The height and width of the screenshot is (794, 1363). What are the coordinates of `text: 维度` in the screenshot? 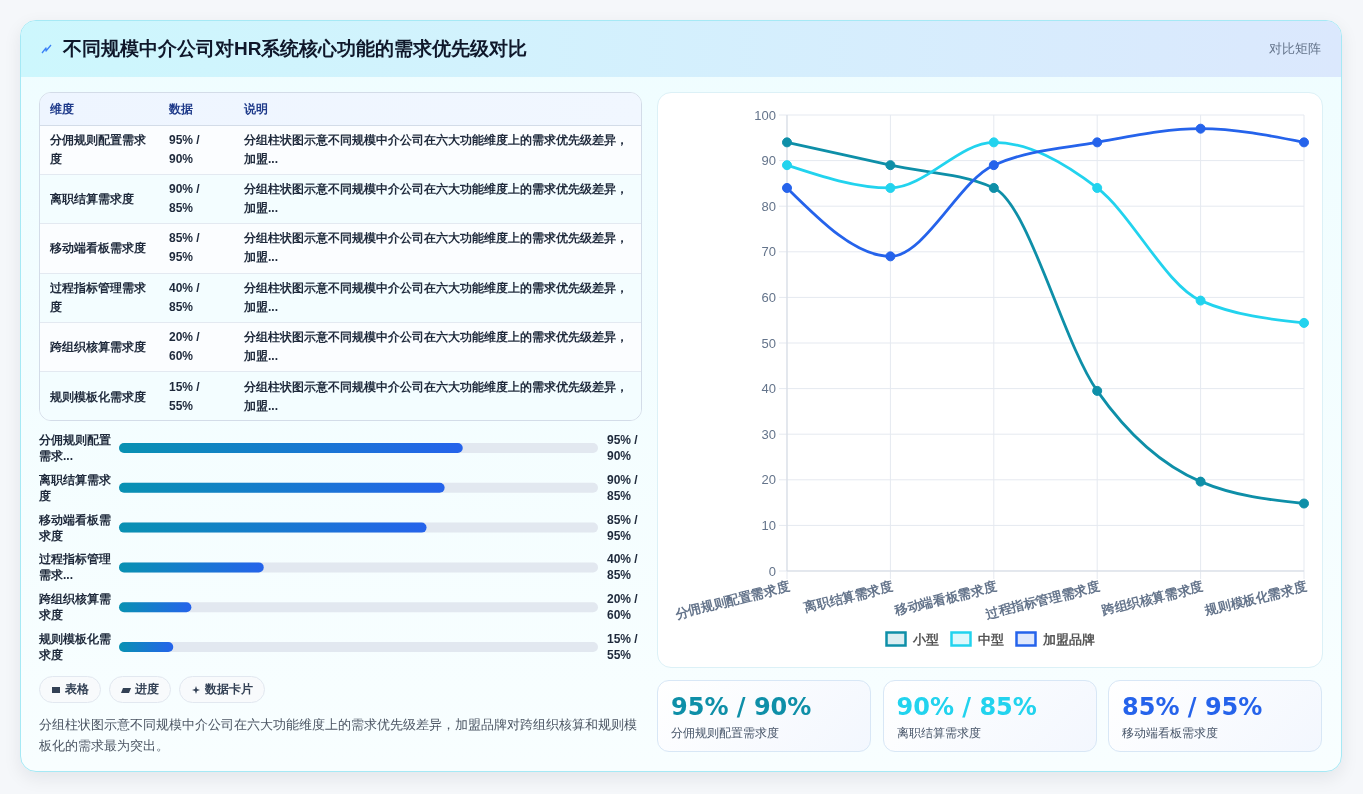 It's located at (62, 109).